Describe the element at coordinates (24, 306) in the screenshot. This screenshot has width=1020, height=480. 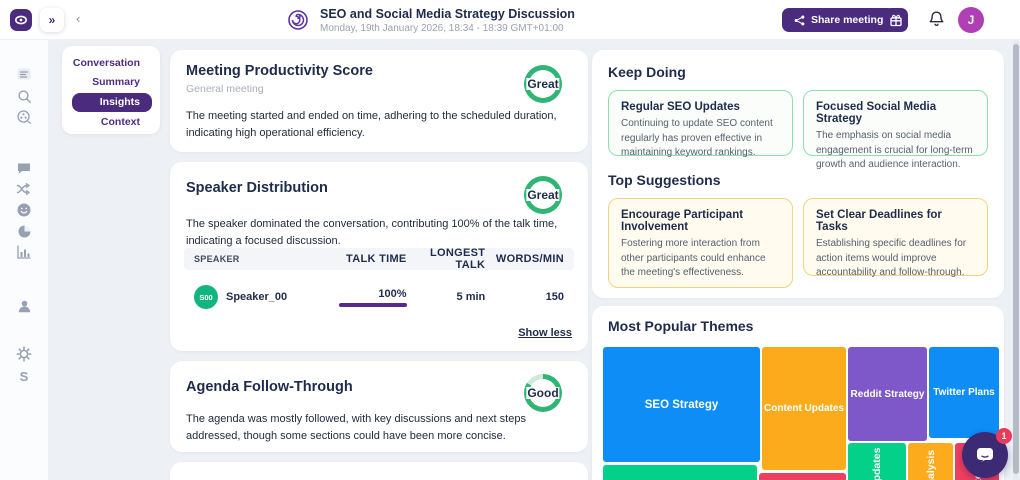
I see `user-profile-icon` at that location.